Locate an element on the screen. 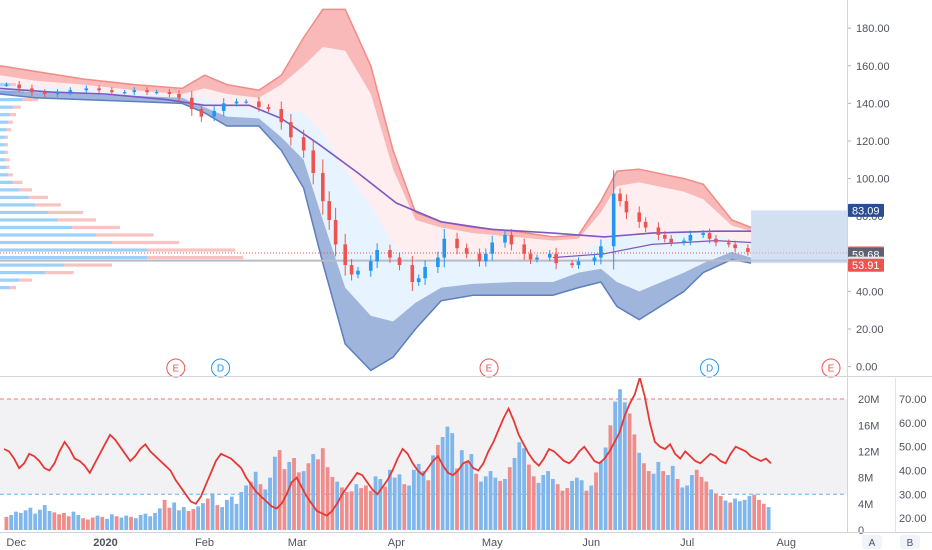 The width and height of the screenshot is (932, 550). volume-axis-label: 16M is located at coordinates (868, 426).